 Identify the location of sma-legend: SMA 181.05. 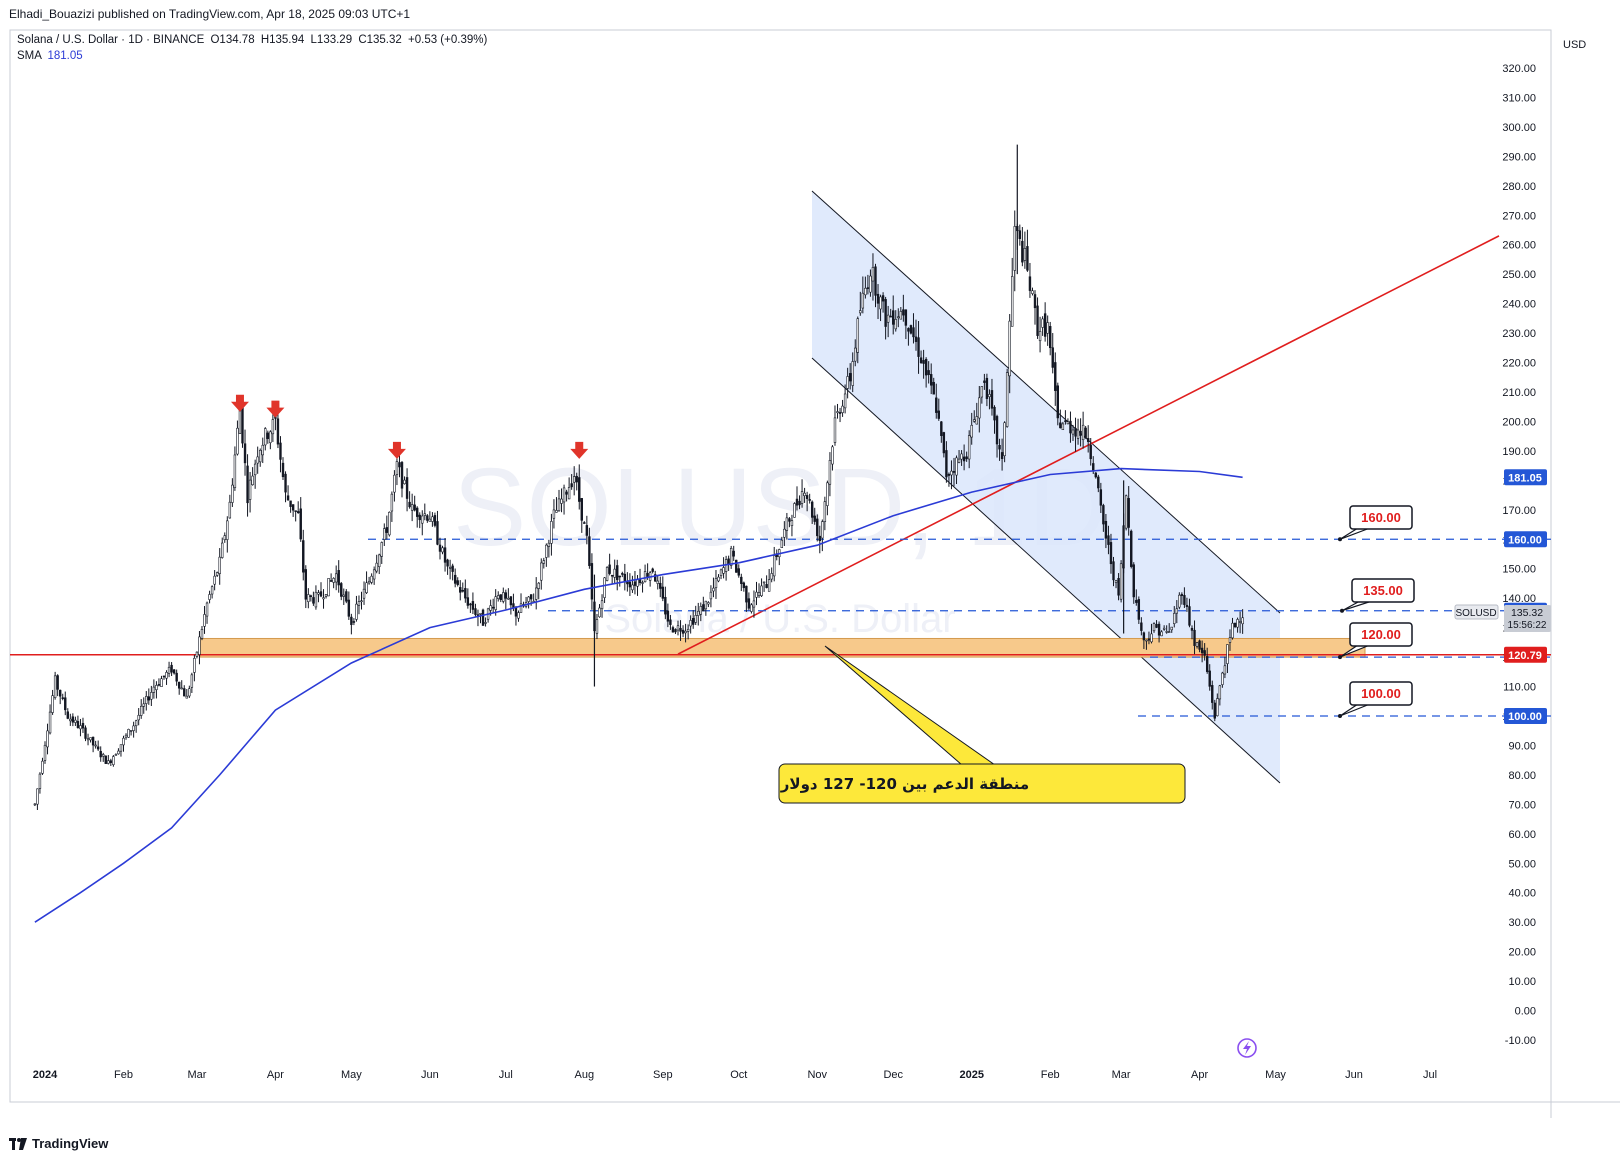
(50, 56).